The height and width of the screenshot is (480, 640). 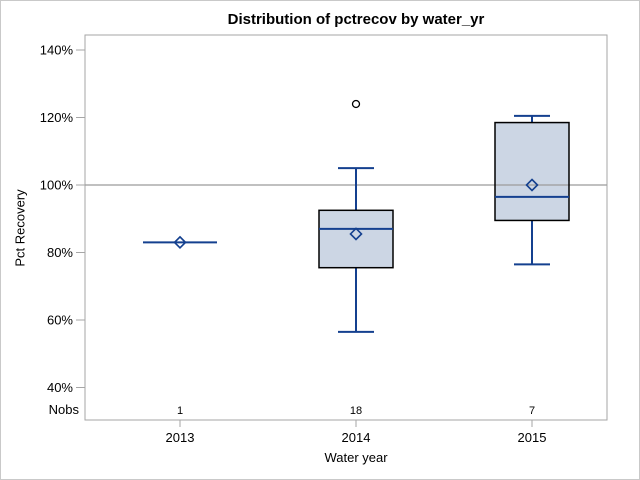 I want to click on chart-title: Distribution of pctrecov by water_yr, so click(x=356, y=19).